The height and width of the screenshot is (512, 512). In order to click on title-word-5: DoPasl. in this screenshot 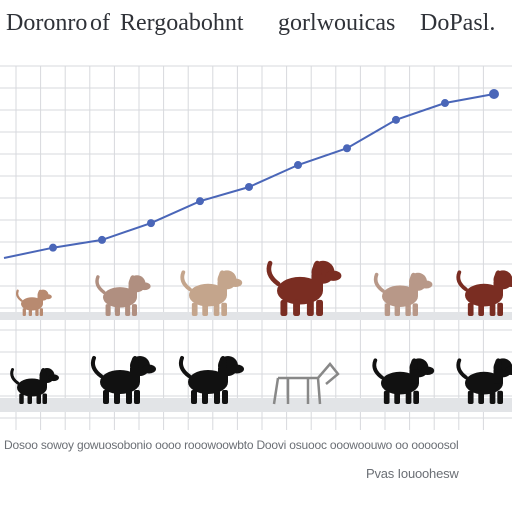, I will do `click(458, 23)`.